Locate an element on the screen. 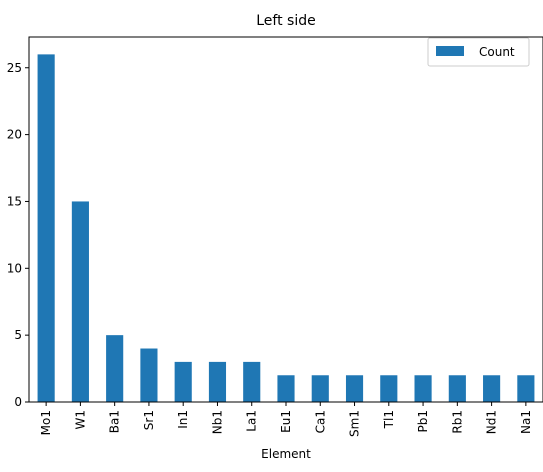 The height and width of the screenshot is (472, 543). x-tick-label-rb1: Rb1 is located at coordinates (457, 422).